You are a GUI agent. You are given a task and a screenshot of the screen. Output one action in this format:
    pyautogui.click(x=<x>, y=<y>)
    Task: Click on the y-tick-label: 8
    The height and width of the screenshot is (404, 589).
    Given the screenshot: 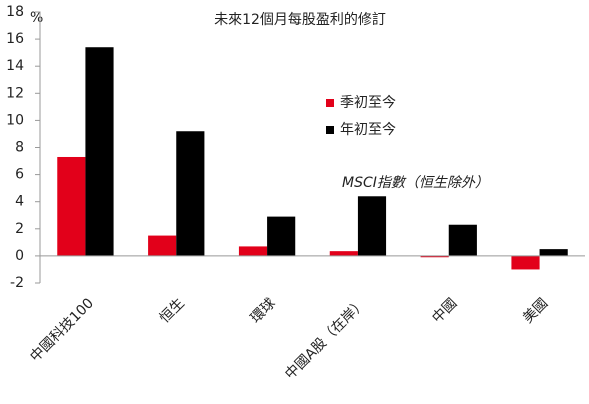 What is the action you would take?
    pyautogui.click(x=19, y=148)
    